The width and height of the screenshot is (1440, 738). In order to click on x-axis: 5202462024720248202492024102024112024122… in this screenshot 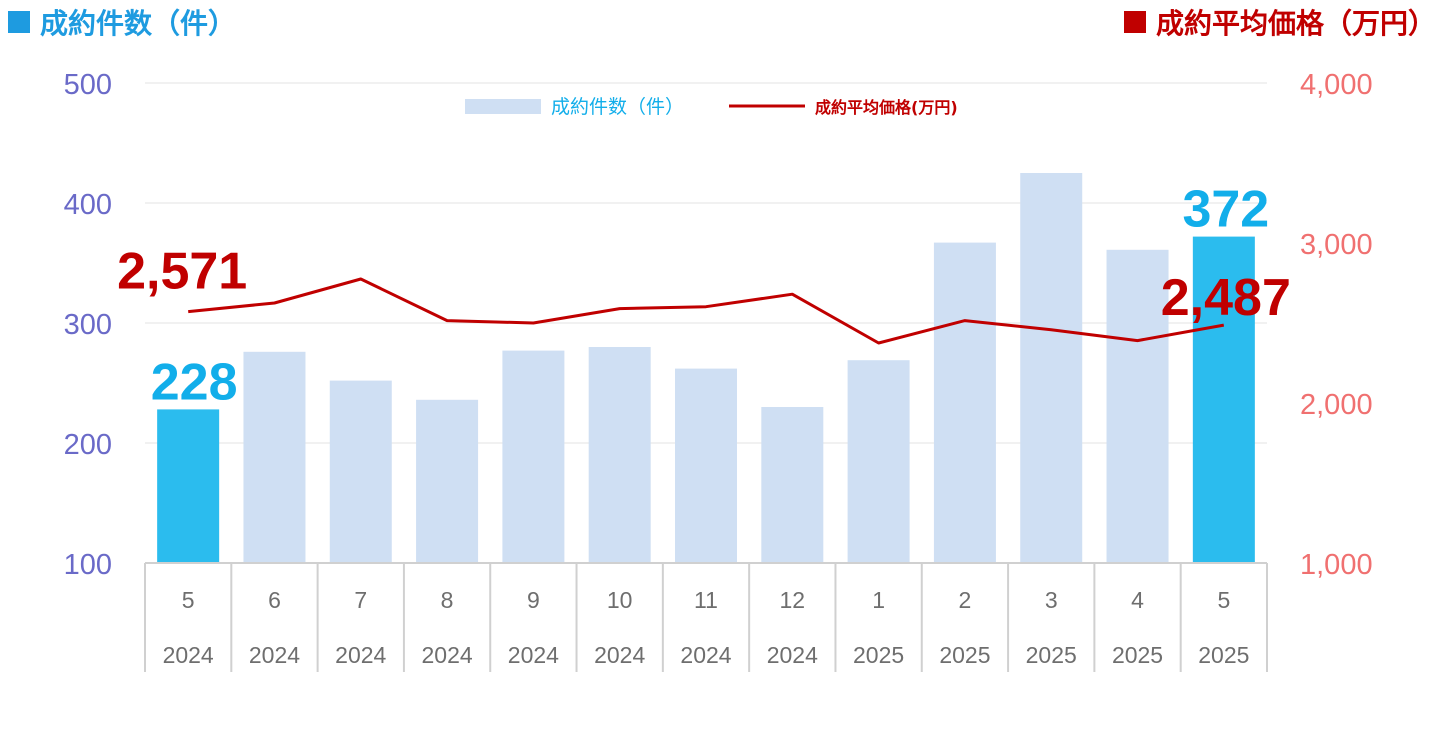, I will do `click(706, 617)`.